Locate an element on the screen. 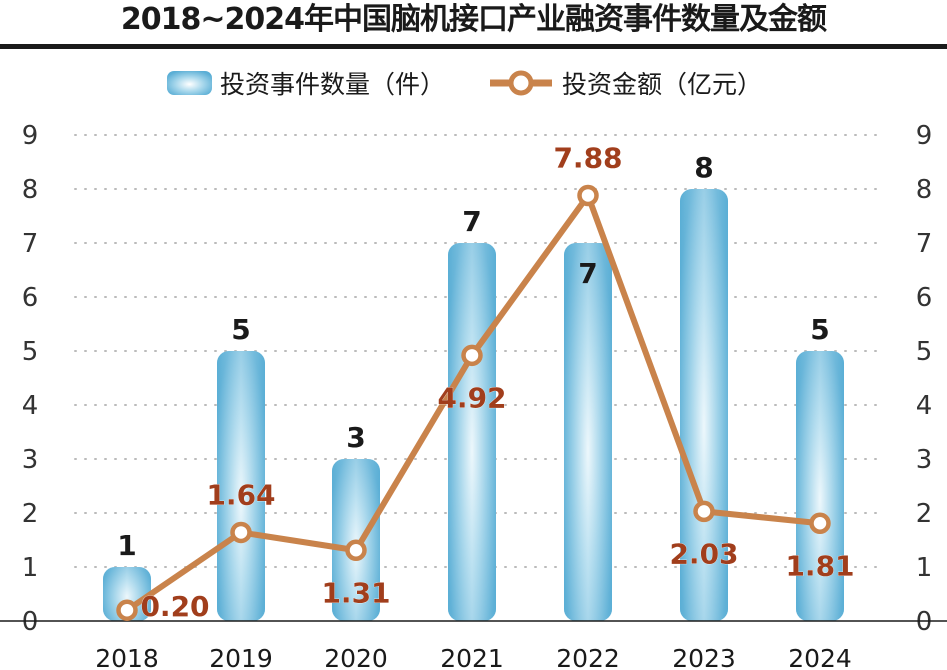 This screenshot has width=947, height=670. y-tick-label-right: 0 is located at coordinates (924, 622).